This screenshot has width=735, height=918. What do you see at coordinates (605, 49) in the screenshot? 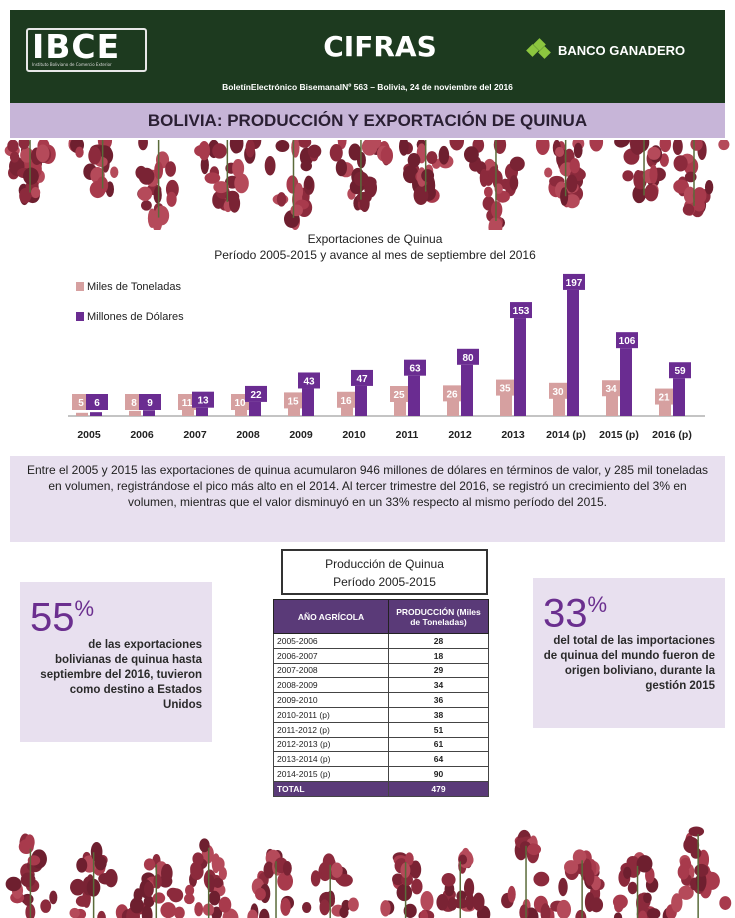
I see `bank-logo: BANCO GANADERO` at bounding box center [605, 49].